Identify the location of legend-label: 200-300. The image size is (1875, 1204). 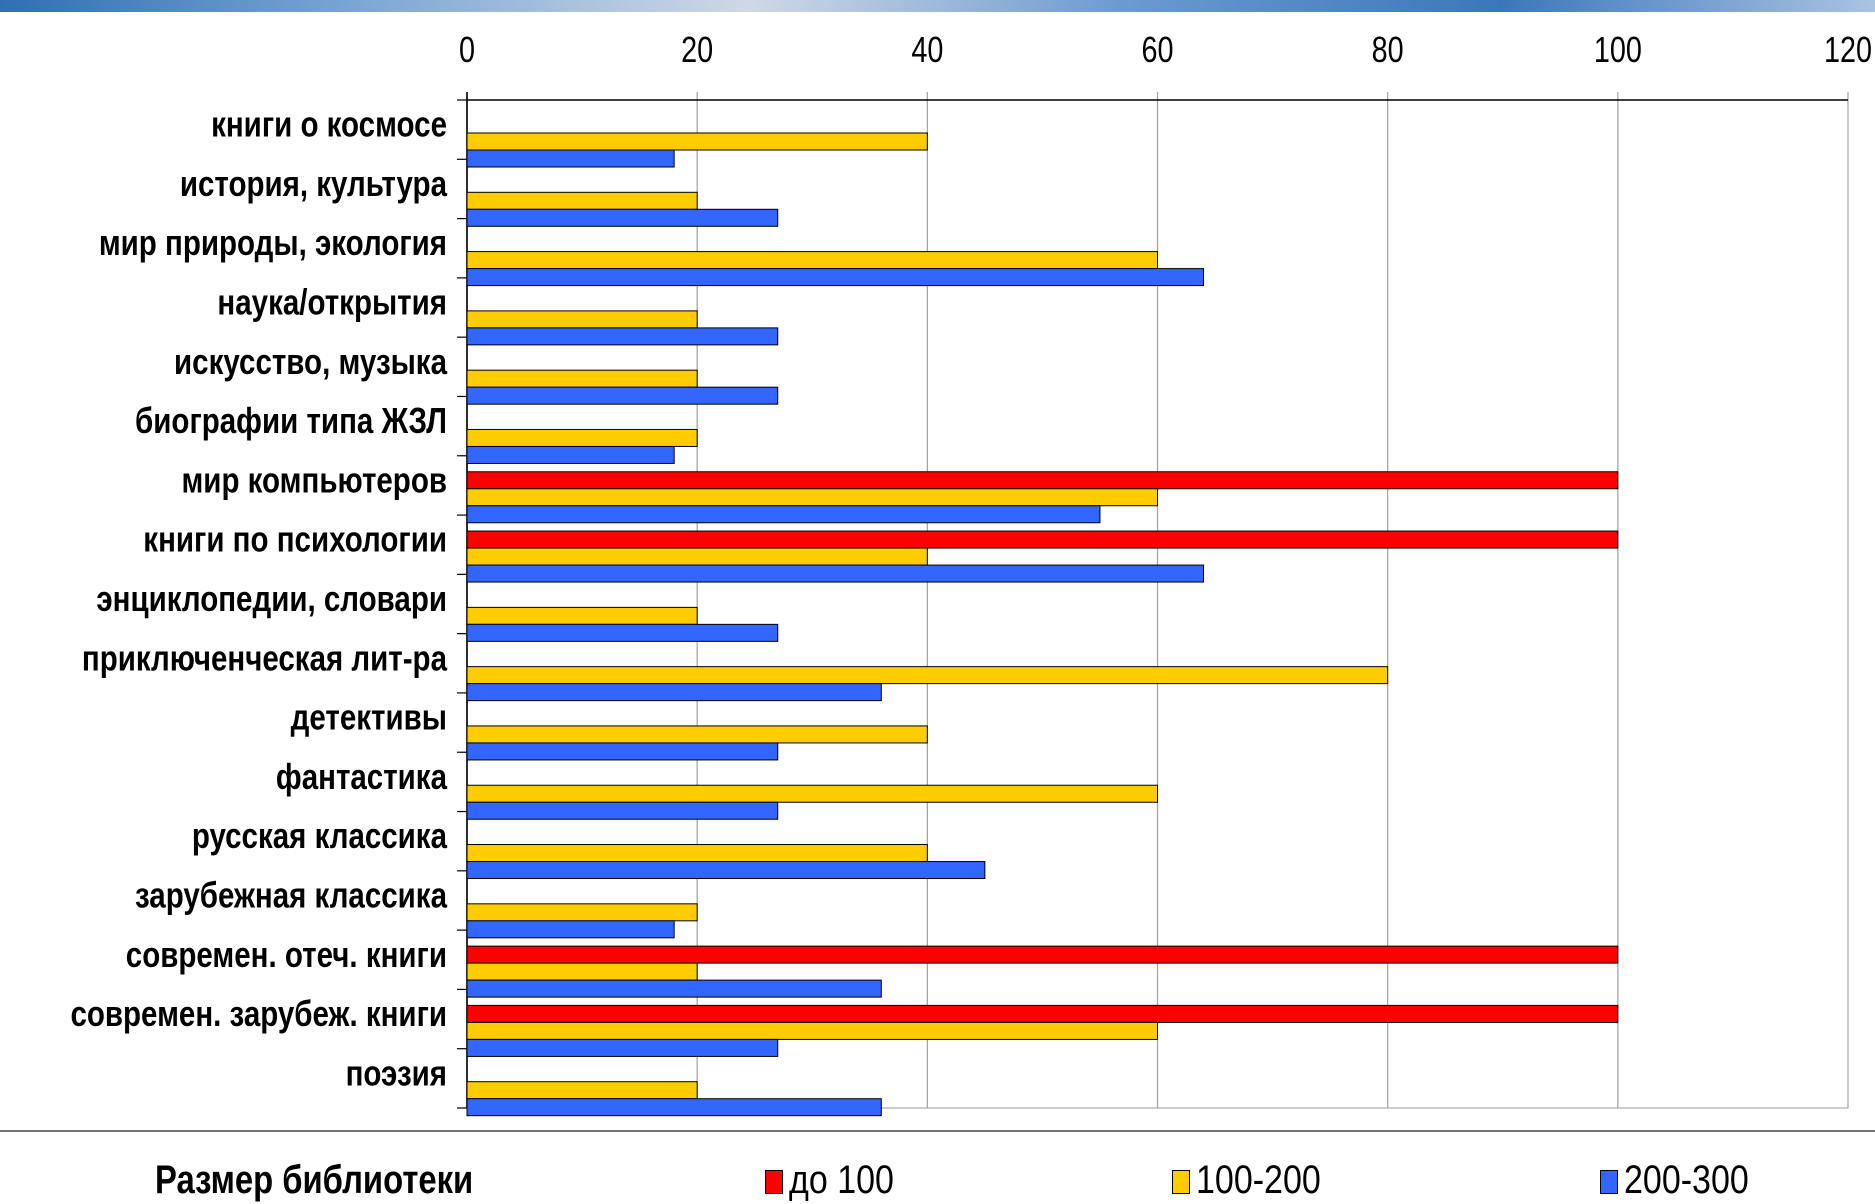
(1686, 1180).